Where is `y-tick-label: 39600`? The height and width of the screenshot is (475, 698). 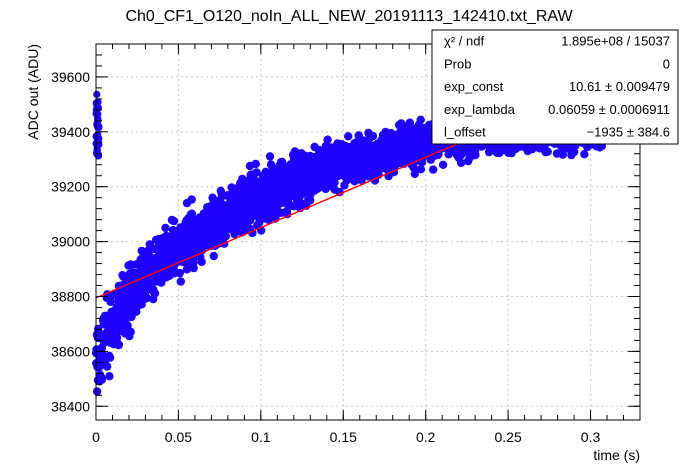
y-tick-label: 39600 is located at coordinates (70, 77).